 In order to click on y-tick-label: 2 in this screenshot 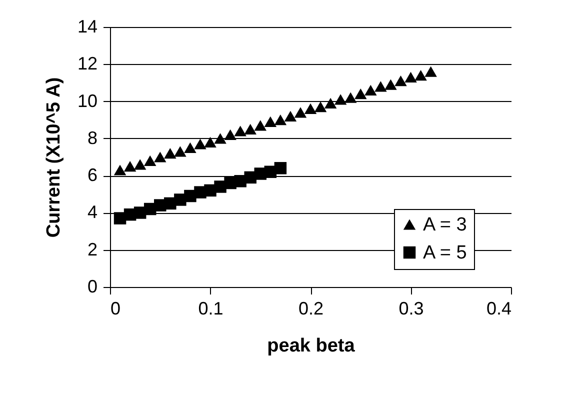, I will do `click(92, 249)`.